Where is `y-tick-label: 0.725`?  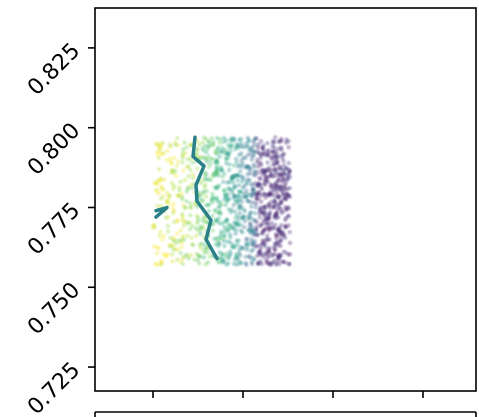
y-tick-label: 0.725 is located at coordinates (54, 387).